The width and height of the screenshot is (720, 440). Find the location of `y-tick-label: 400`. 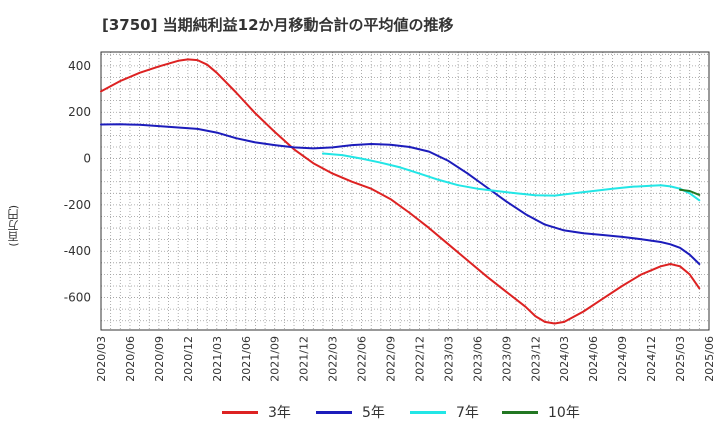

y-tick-label: 400 is located at coordinates (79, 66).